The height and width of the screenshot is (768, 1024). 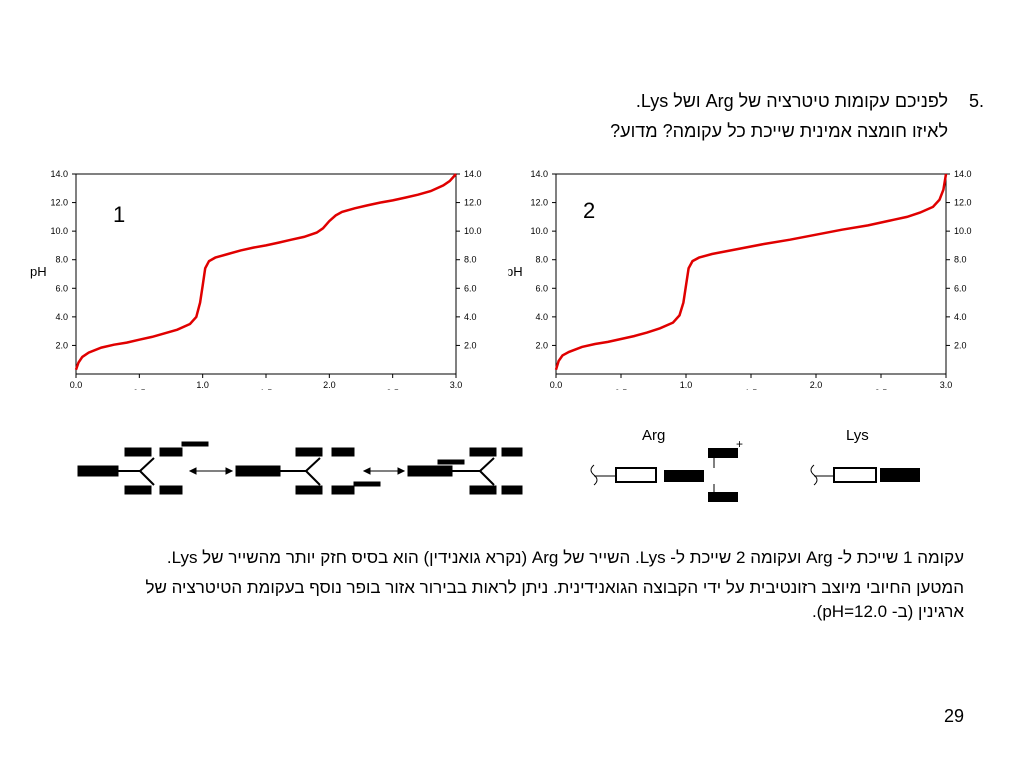 What do you see at coordinates (119, 214) in the screenshot?
I see `panel-label: 1` at bounding box center [119, 214].